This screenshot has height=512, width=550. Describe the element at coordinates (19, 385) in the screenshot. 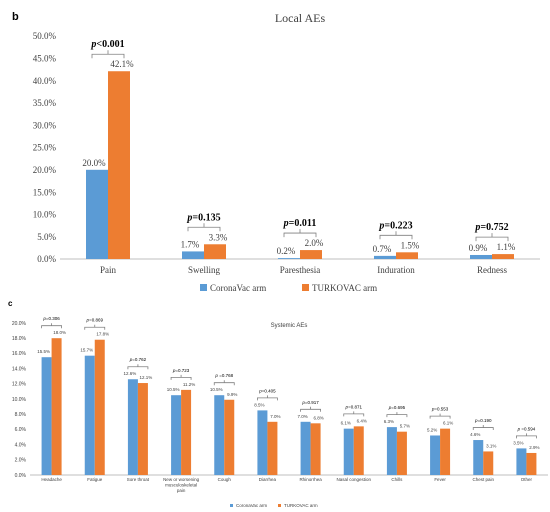

I see `y-tick-label: 12.0%` at that location.